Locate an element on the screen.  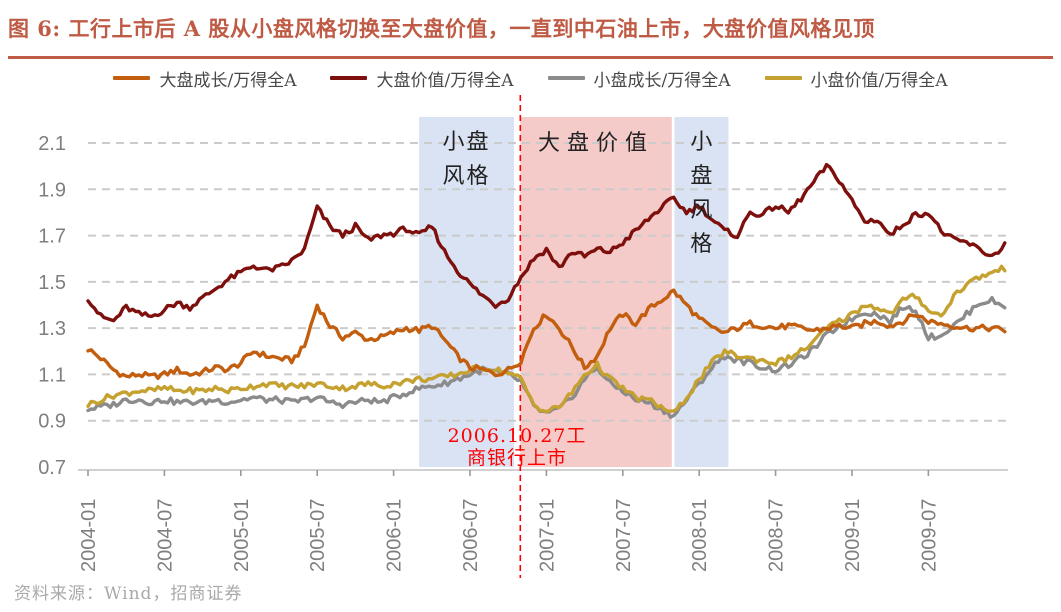
y-axis-label: 2.1 is located at coordinates (52, 144).